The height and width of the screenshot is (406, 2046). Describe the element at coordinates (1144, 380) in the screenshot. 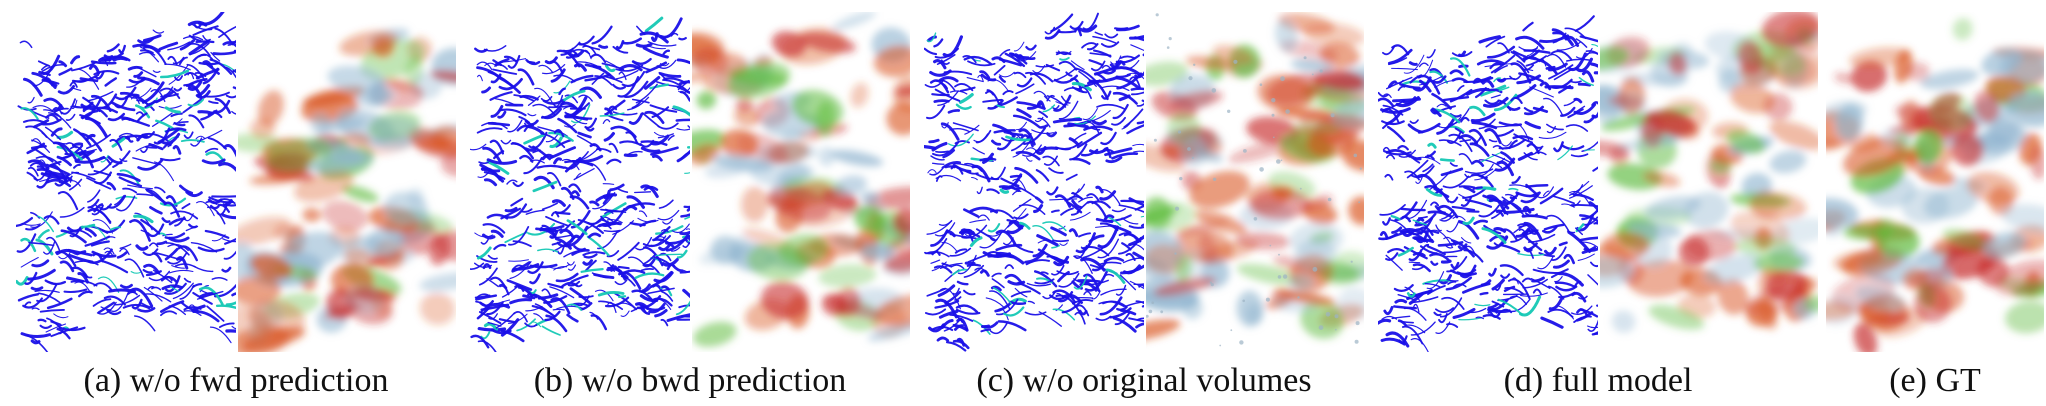

I see `caption-c: (c) w/o original volumes` at that location.